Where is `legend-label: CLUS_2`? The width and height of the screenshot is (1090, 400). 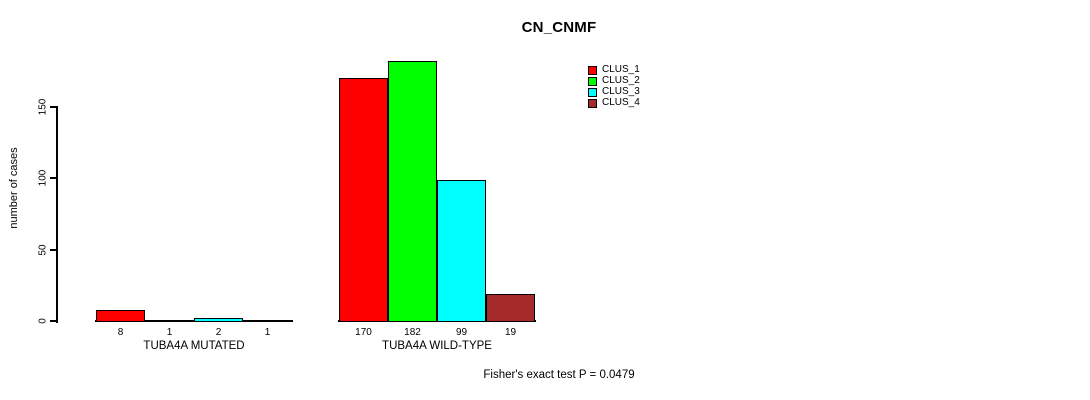
legend-label: CLUS_2 is located at coordinates (621, 80).